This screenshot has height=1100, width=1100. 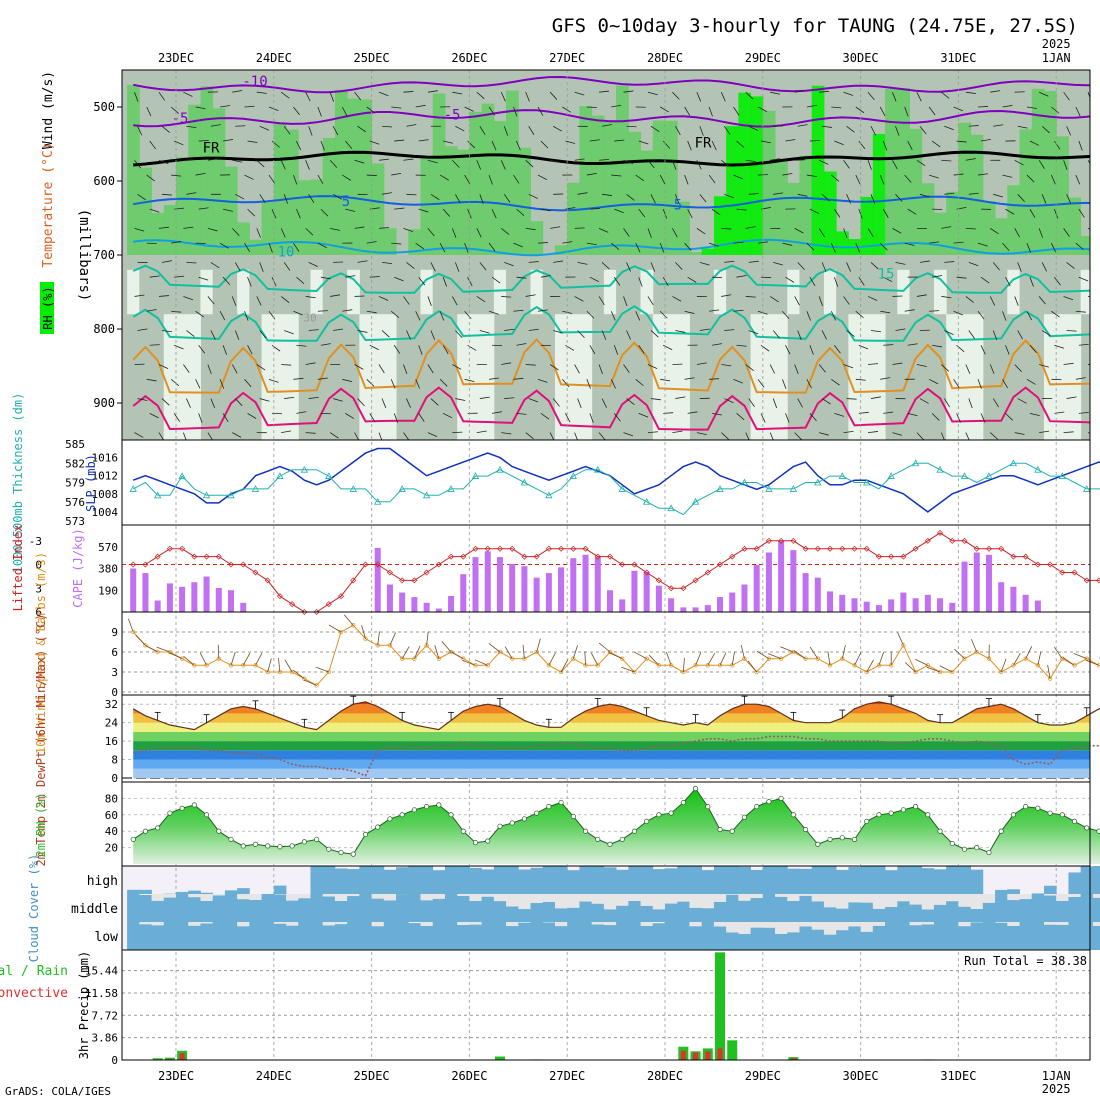 What do you see at coordinates (34, 993) in the screenshot?
I see `precip-legend-convective: Convective` at bounding box center [34, 993].